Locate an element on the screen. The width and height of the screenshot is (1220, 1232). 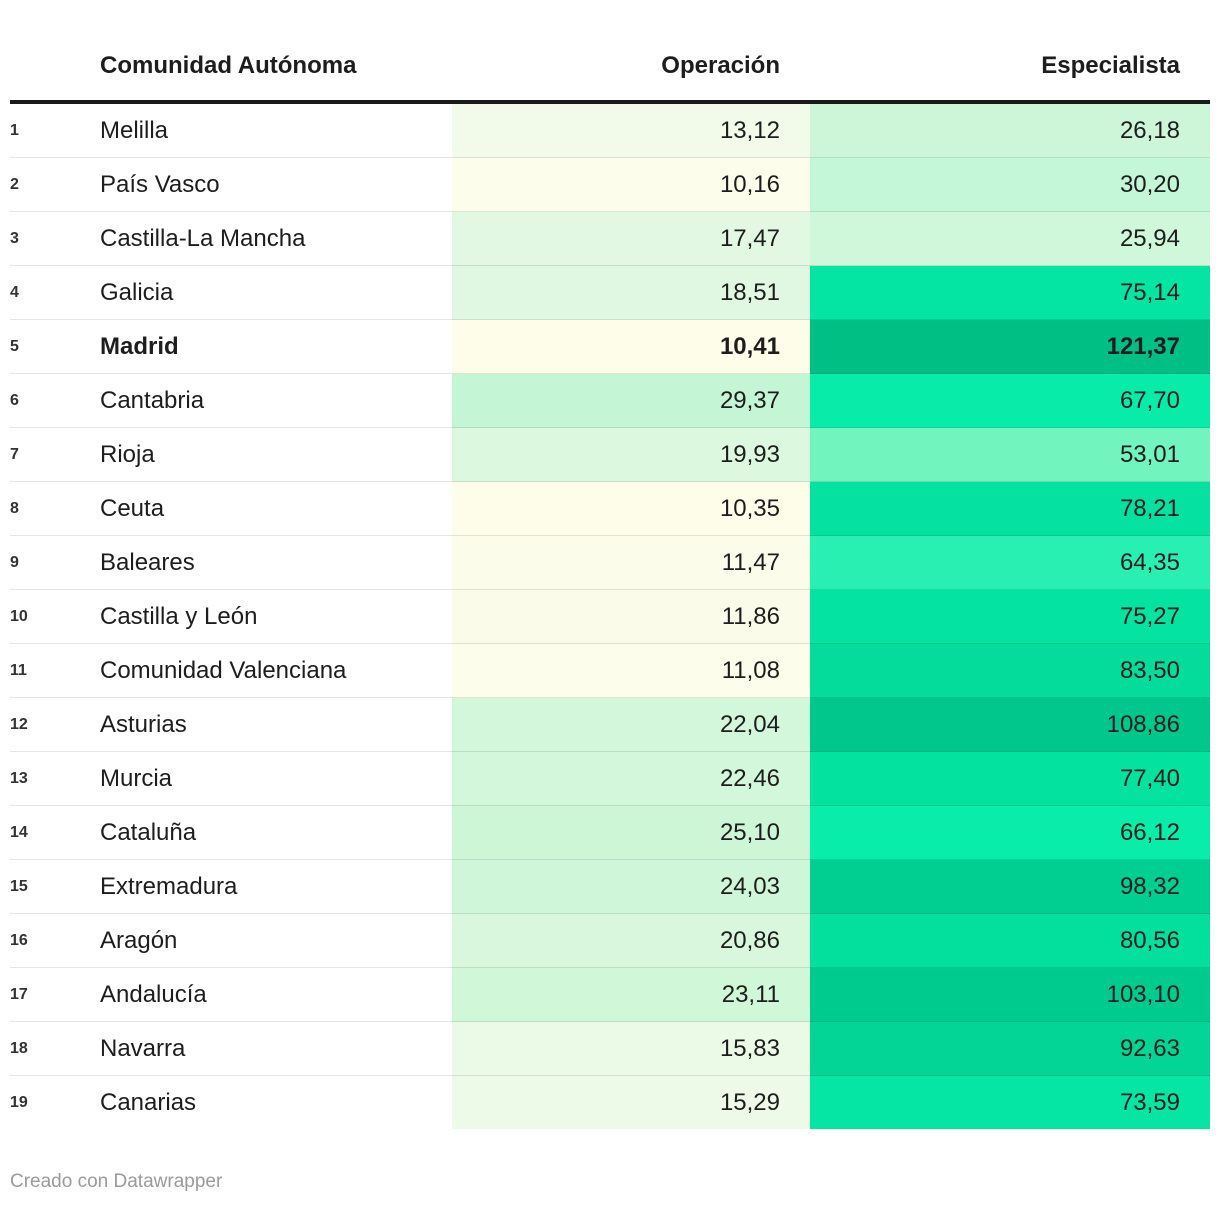
name-cell: Cantabria is located at coordinates (276, 400).